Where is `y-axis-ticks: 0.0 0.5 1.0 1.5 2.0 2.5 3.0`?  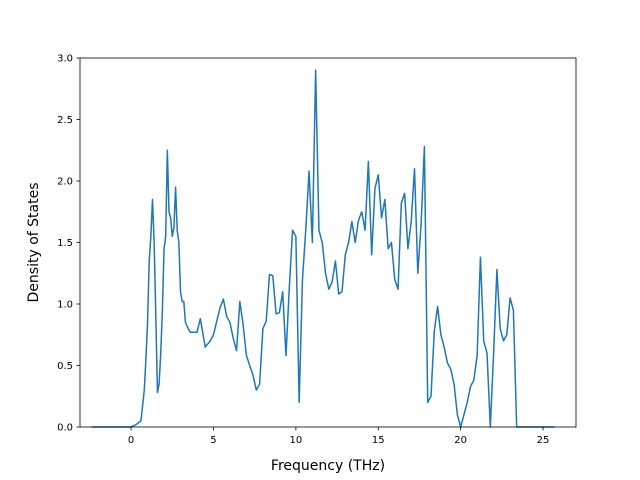
y-axis-ticks: 0.0 0.5 1.0 1.5 2.0 2.5 3.0 is located at coordinates (68, 244).